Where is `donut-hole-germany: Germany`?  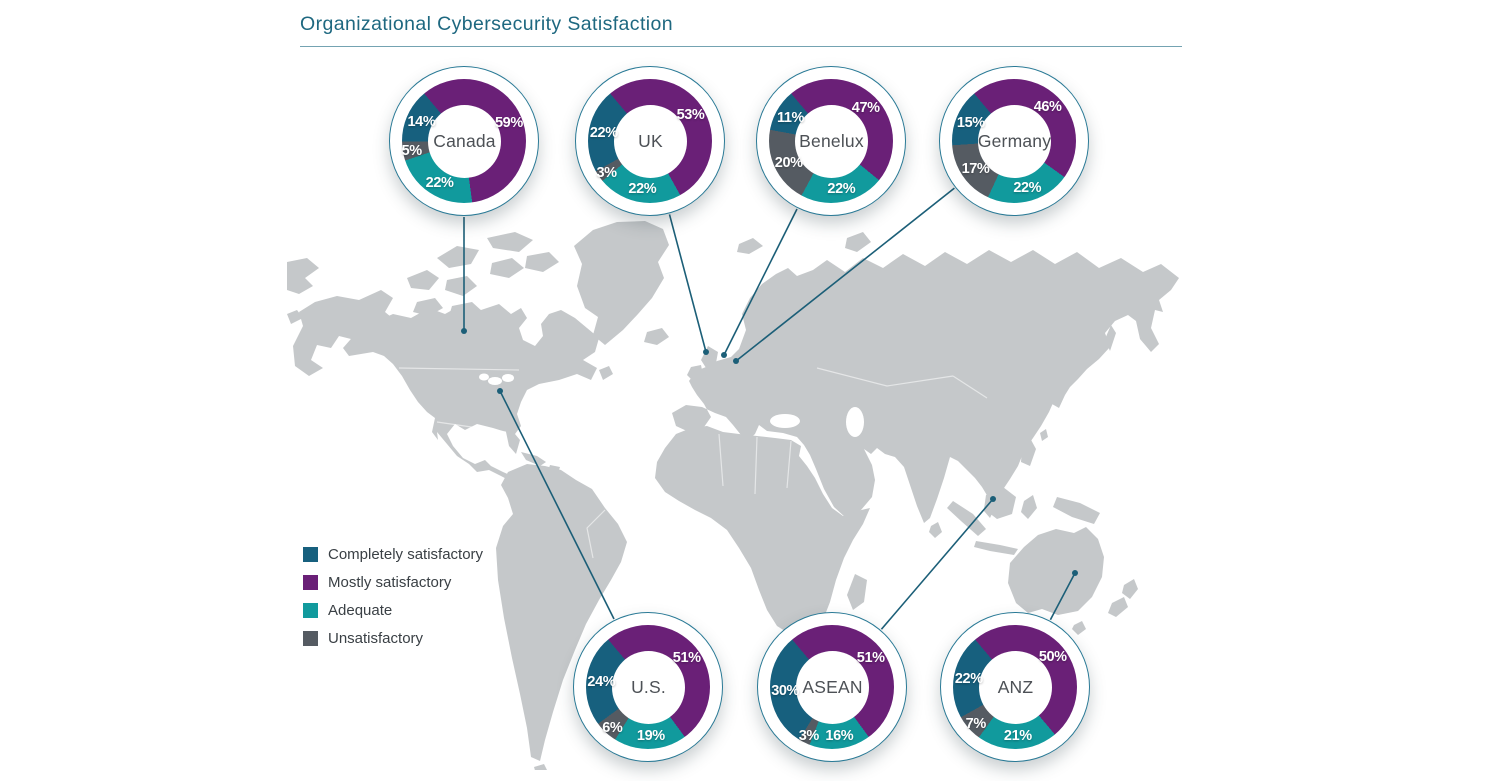 donut-hole-germany: Germany is located at coordinates (1014, 141).